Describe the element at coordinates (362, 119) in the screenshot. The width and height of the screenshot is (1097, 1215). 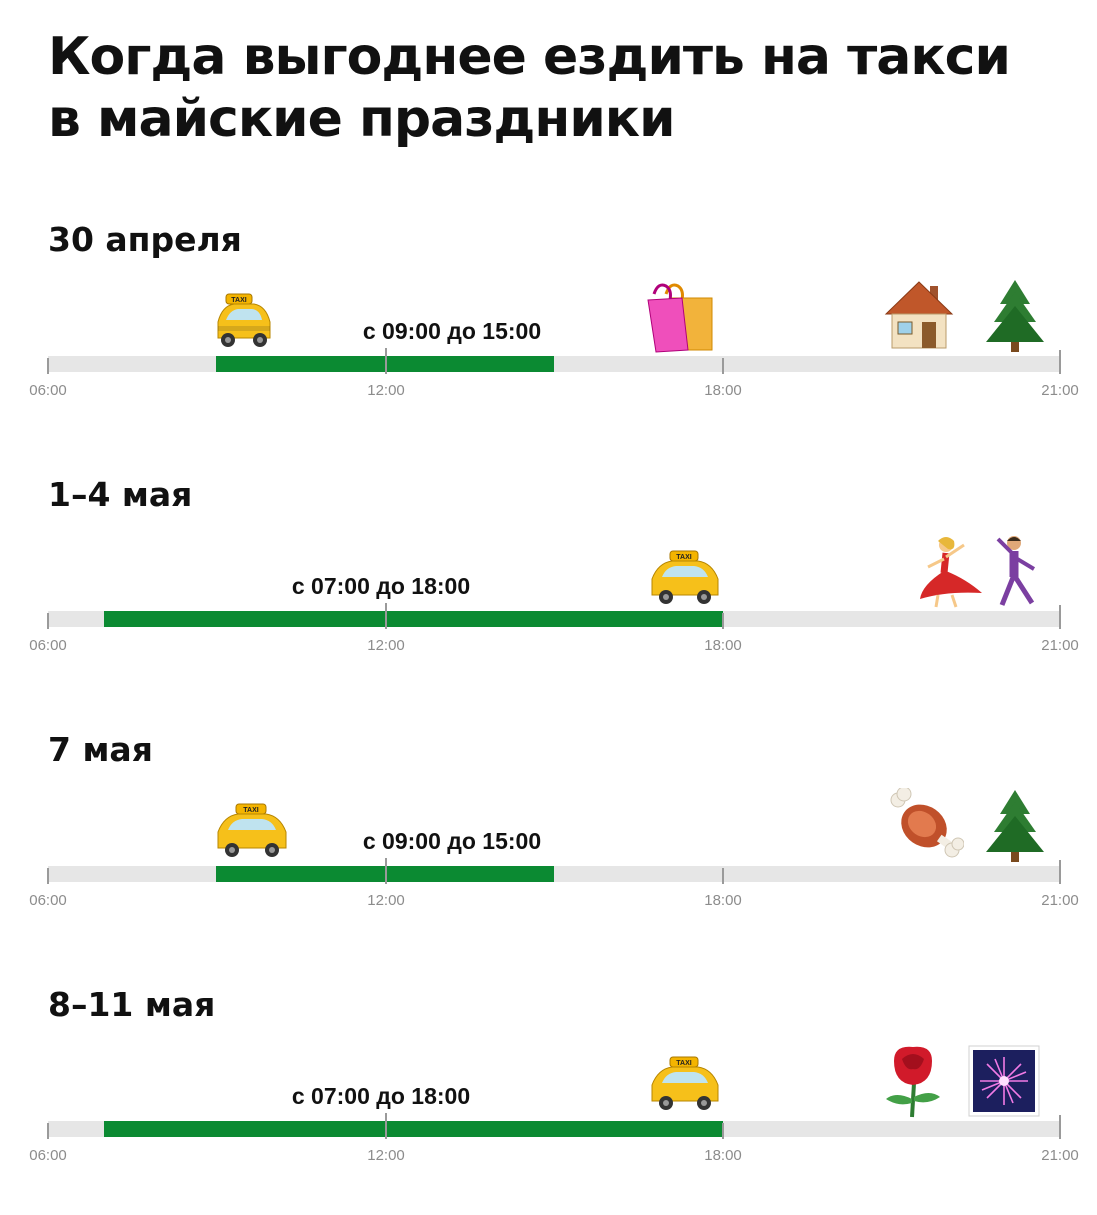
I see `title-line-2: в майские праздники` at that location.